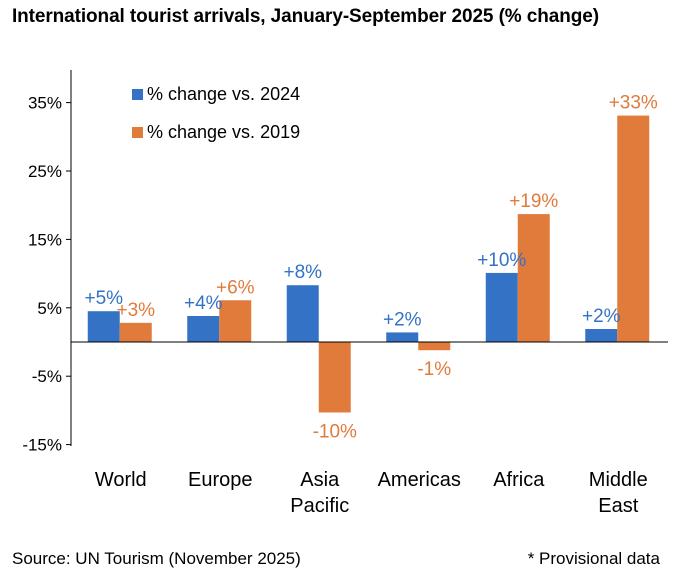  Describe the element at coordinates (49, 308) in the screenshot. I see `y-tick-label: 5%` at that location.